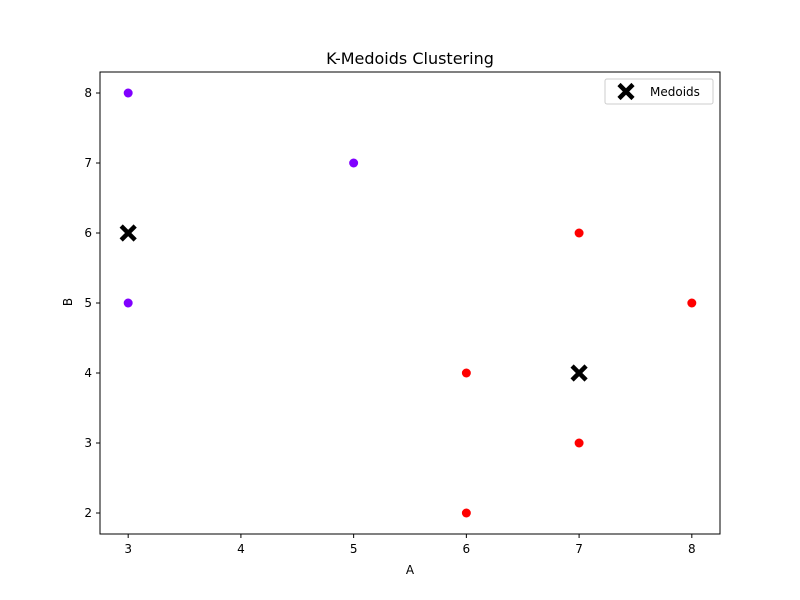  I want to click on y-tick-label: 2, so click(88, 513).